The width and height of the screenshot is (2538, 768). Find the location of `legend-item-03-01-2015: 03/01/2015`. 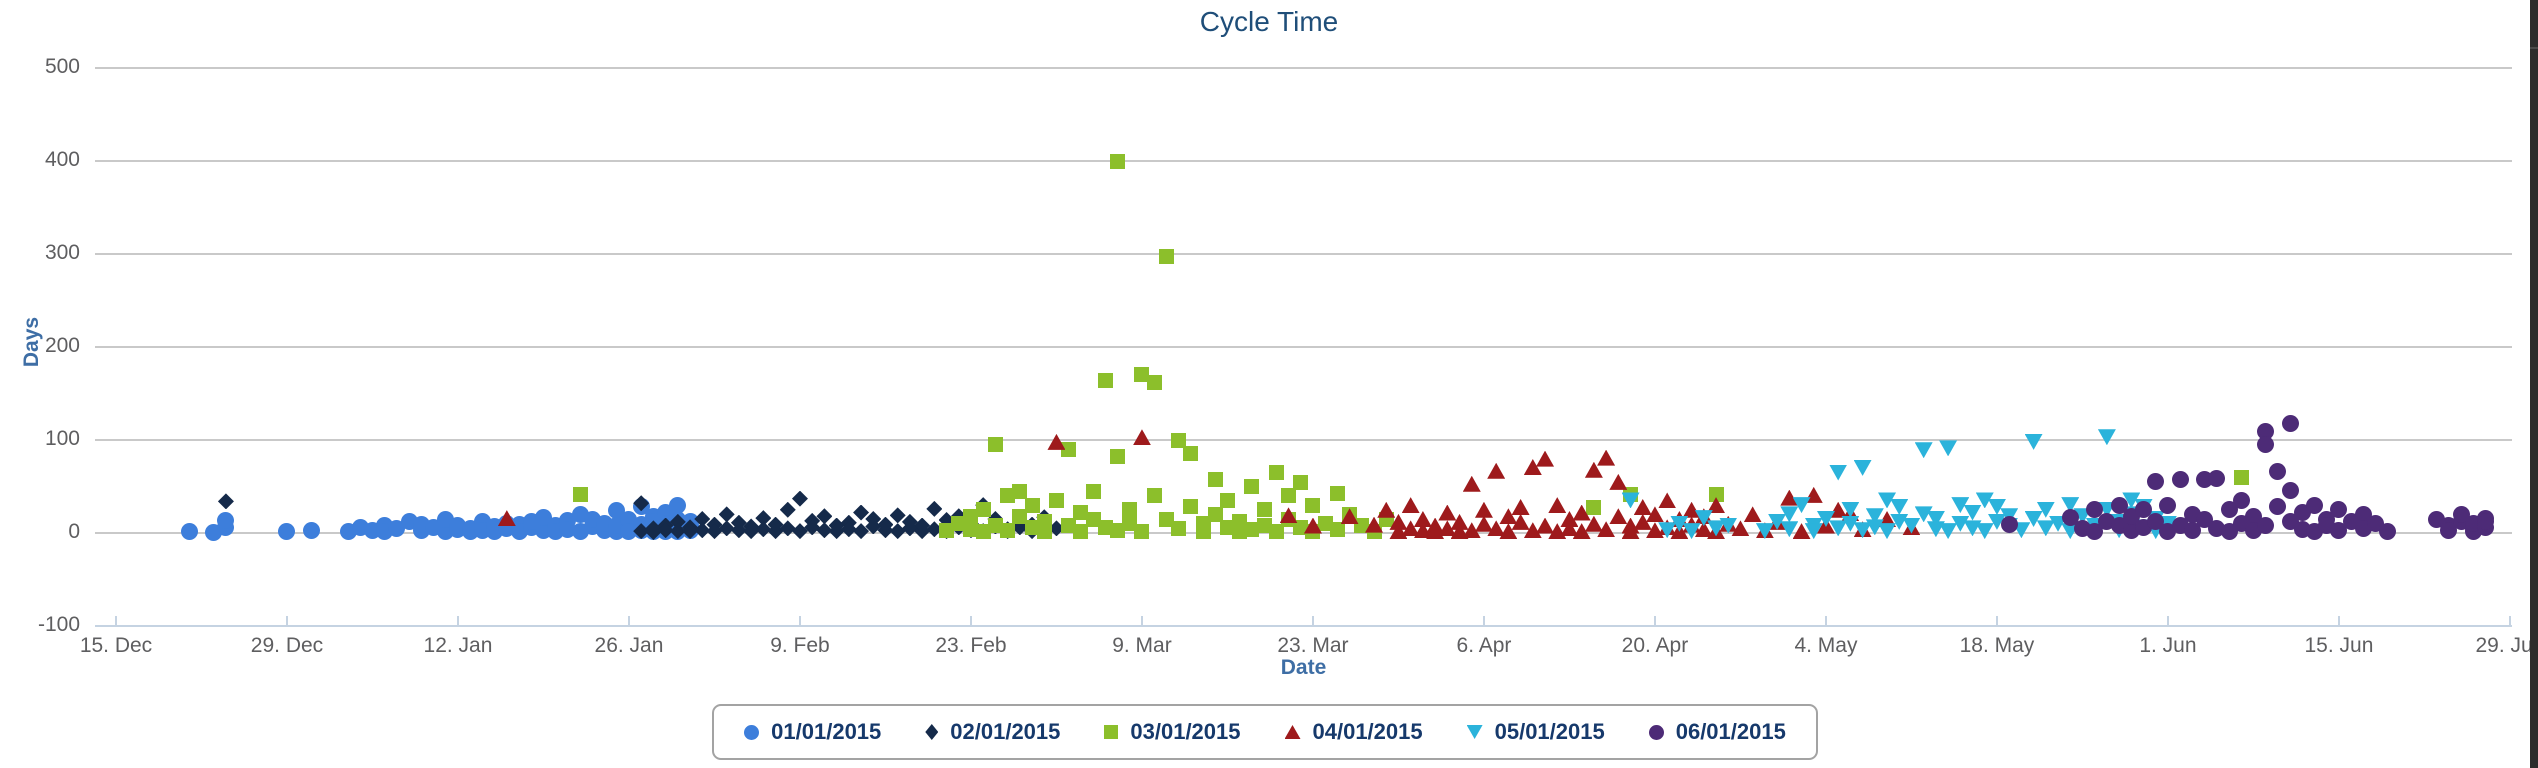

legend-item-03-01-2015: 03/01/2015 is located at coordinates (1172, 732).